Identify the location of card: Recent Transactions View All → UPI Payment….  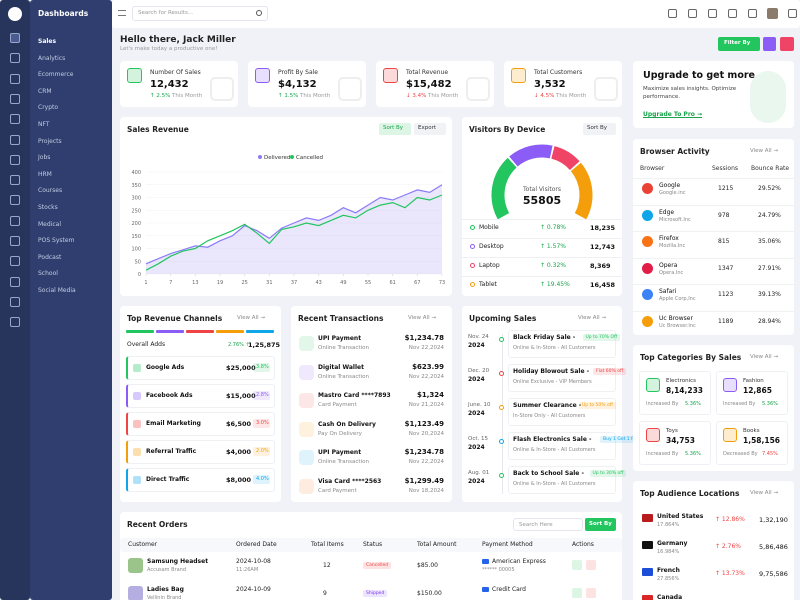
(371, 404).